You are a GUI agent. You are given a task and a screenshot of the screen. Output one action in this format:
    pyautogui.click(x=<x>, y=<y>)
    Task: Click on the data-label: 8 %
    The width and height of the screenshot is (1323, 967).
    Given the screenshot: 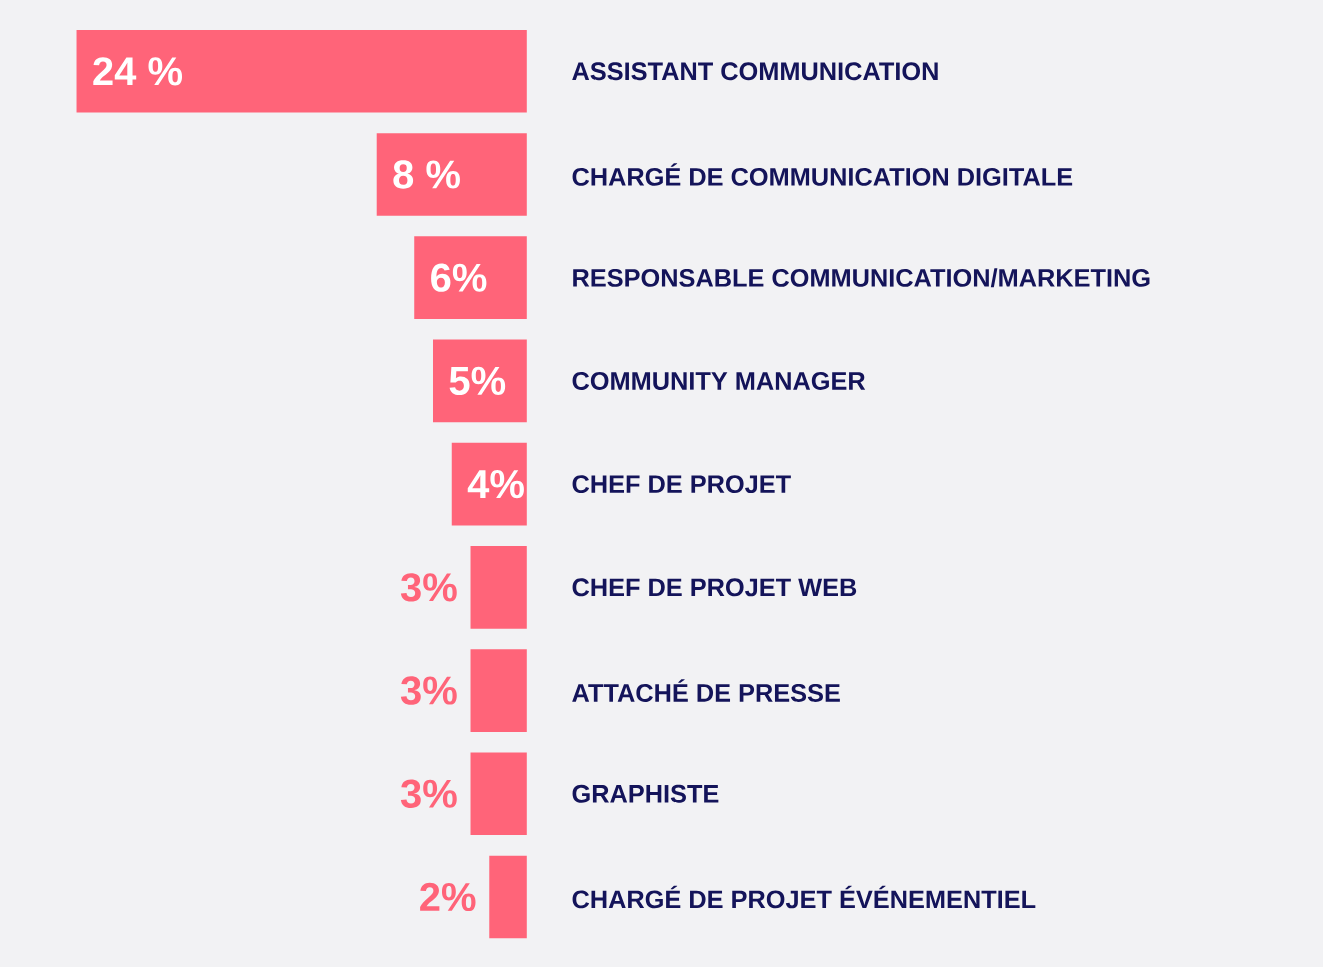 What is the action you would take?
    pyautogui.click(x=426, y=174)
    